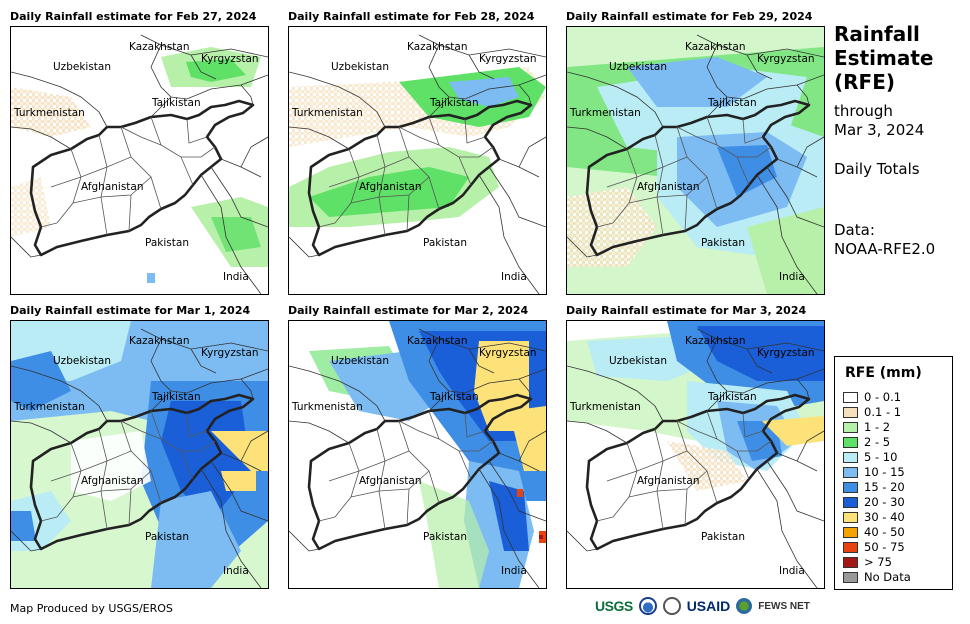 The width and height of the screenshot is (970, 624). I want to click on legend-item: 1 - 2, so click(866, 427).